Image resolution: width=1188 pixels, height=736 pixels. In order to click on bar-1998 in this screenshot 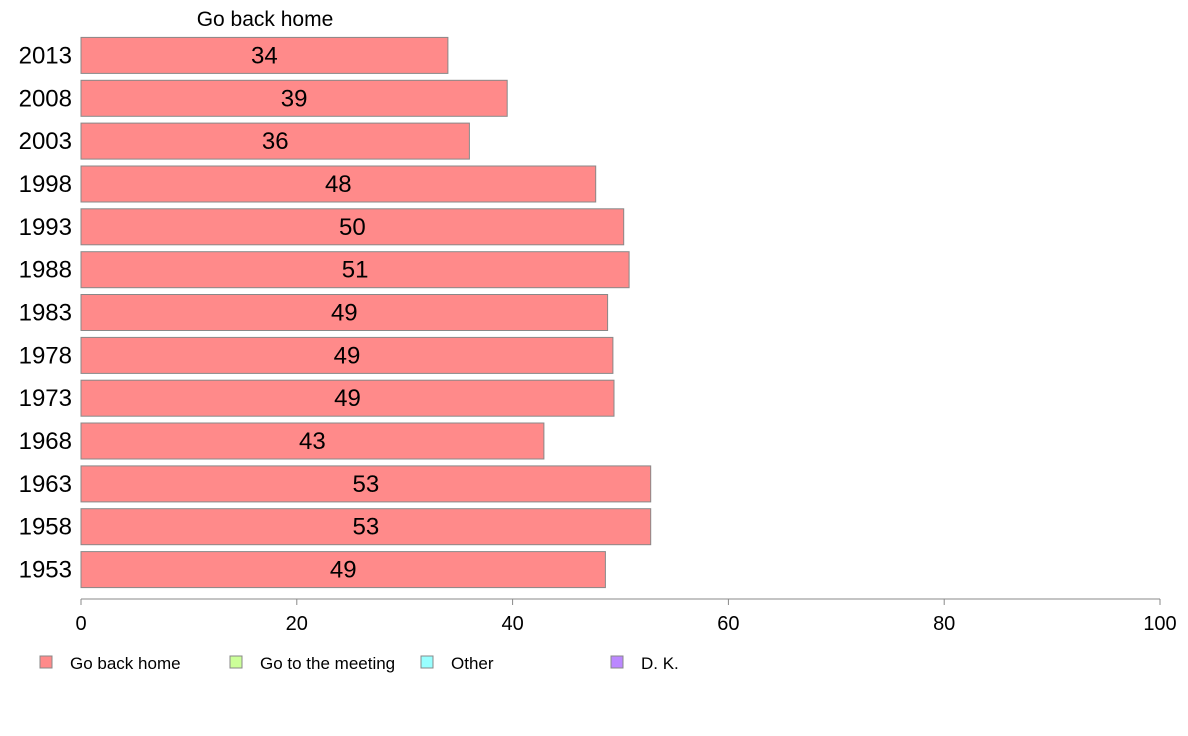, I will do `click(338, 184)`.